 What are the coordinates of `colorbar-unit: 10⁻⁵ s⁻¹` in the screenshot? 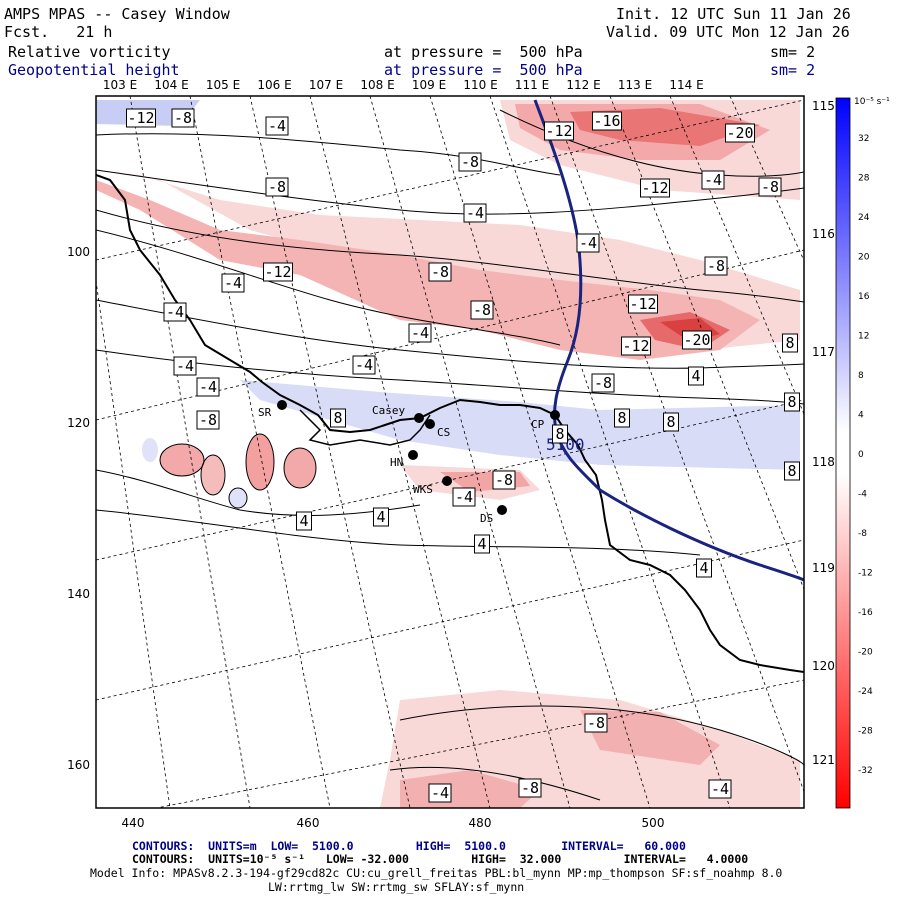 It's located at (872, 102).